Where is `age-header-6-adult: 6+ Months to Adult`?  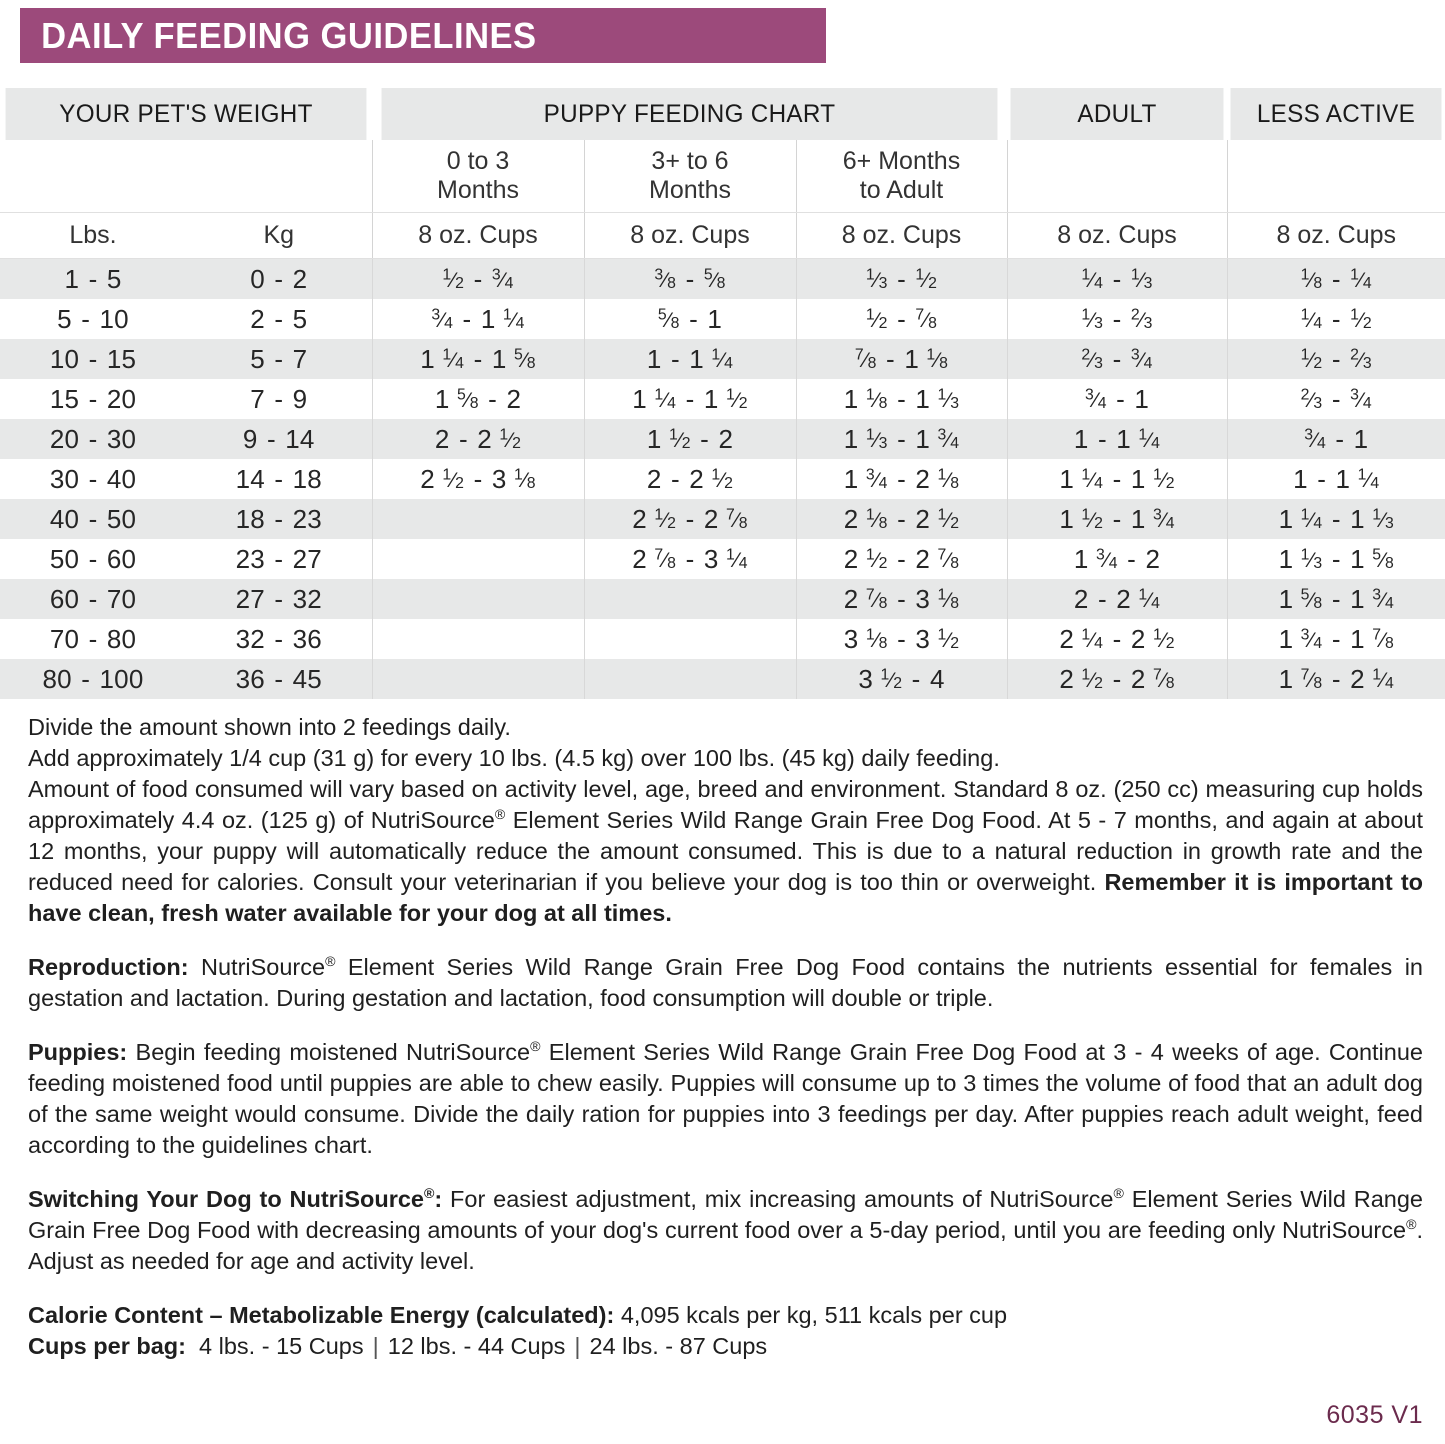 age-header-6-adult: 6+ Months to Adult is located at coordinates (901, 176).